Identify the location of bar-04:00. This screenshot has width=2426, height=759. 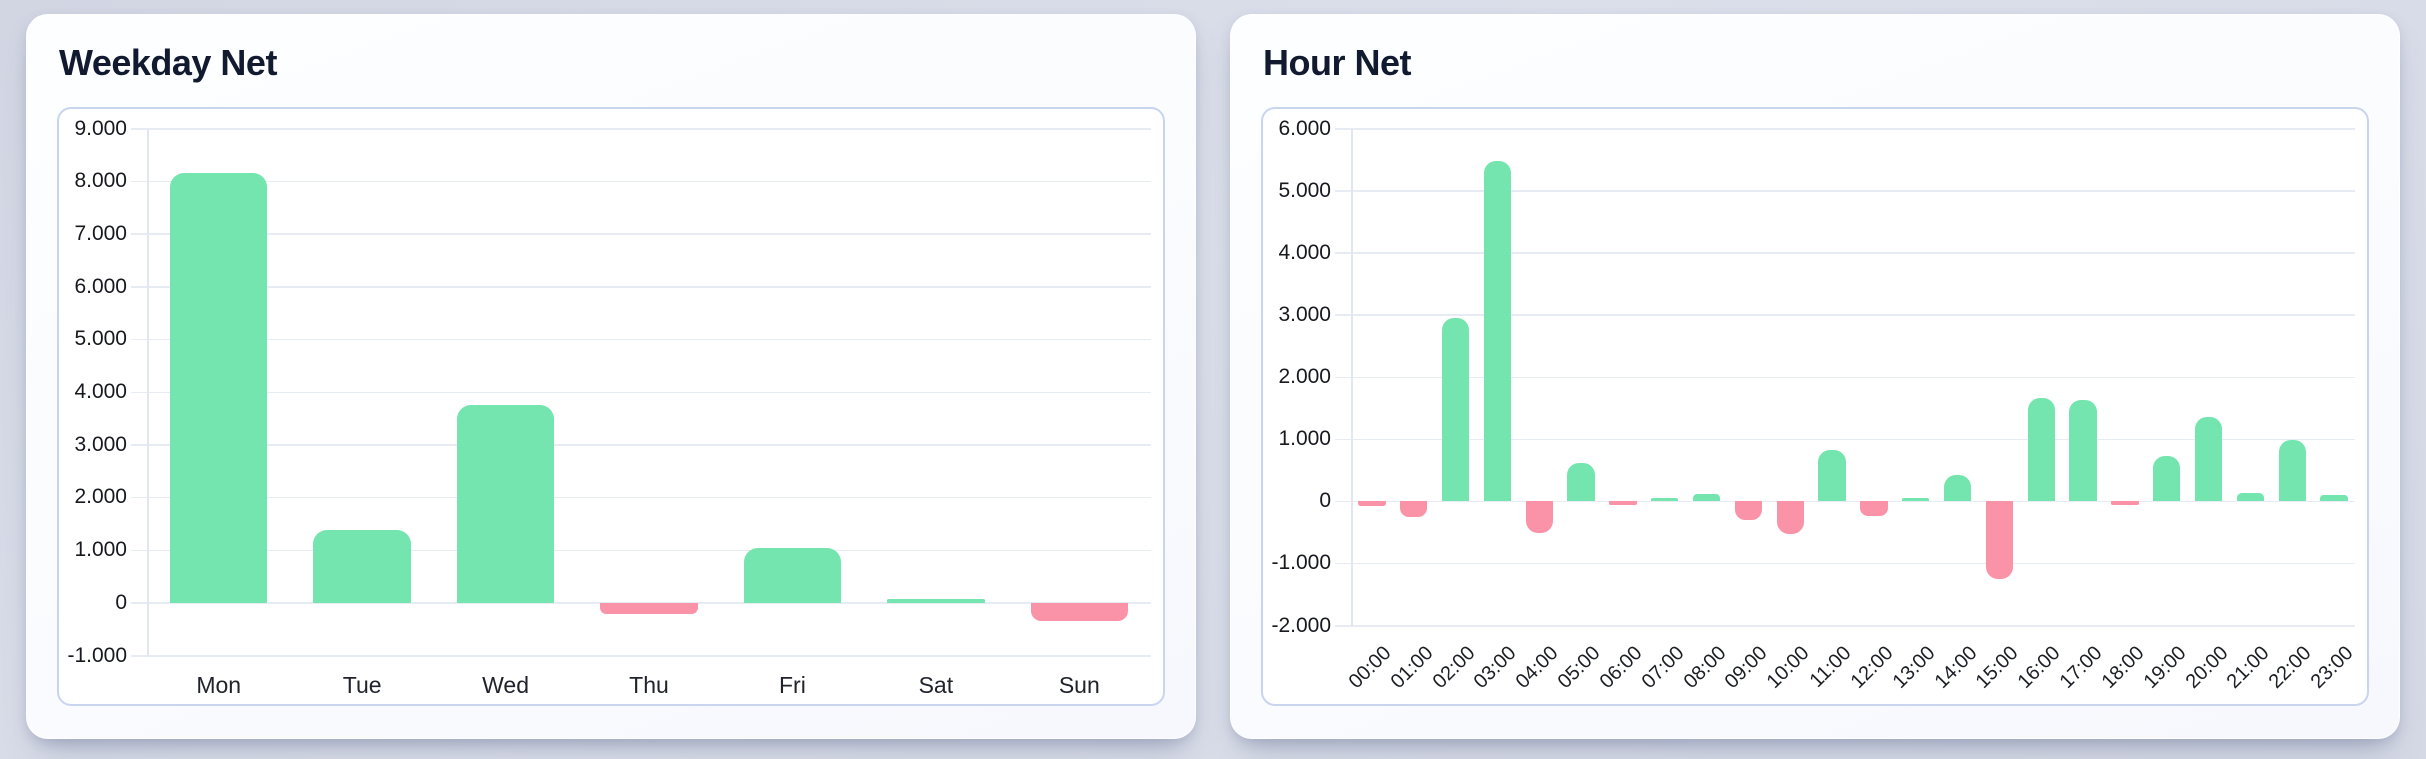
(1539, 517).